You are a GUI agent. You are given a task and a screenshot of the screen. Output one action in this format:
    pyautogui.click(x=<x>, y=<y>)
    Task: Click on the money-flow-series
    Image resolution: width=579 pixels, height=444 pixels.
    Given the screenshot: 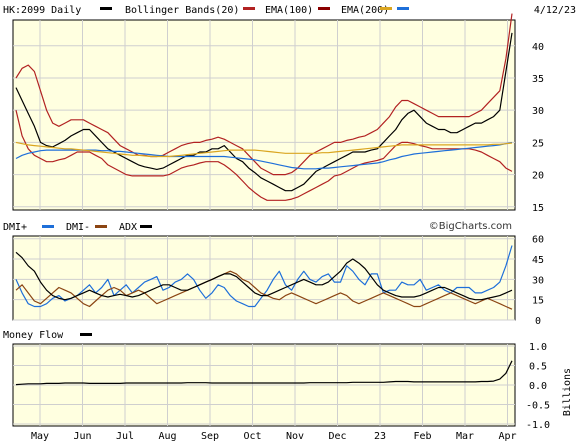 What is the action you would take?
    pyautogui.click(x=264, y=373)
    